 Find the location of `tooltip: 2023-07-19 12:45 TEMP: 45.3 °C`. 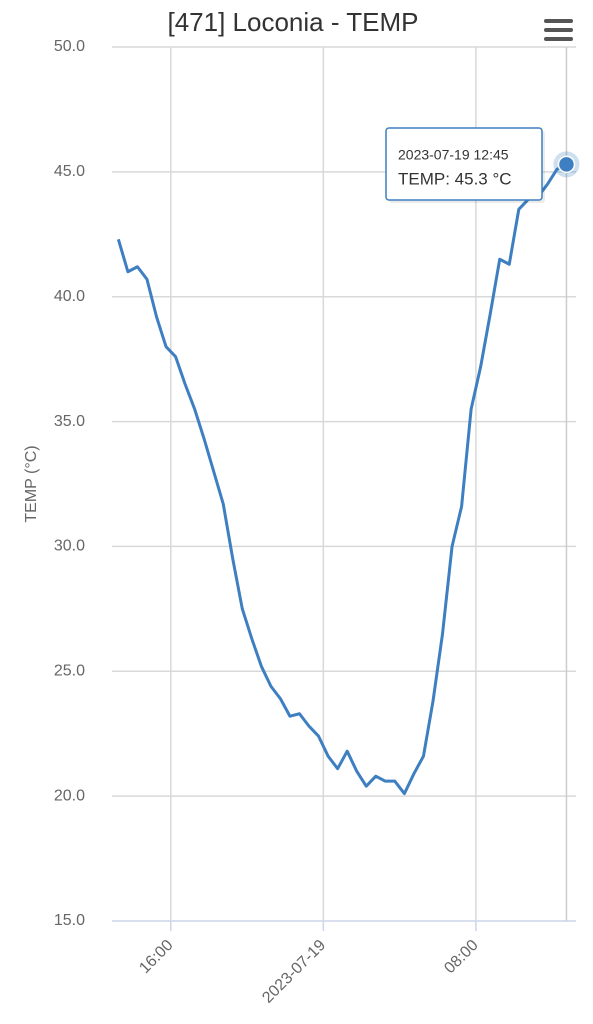

tooltip: 2023-07-19 12:45 TEMP: 45.3 °C is located at coordinates (465, 165).